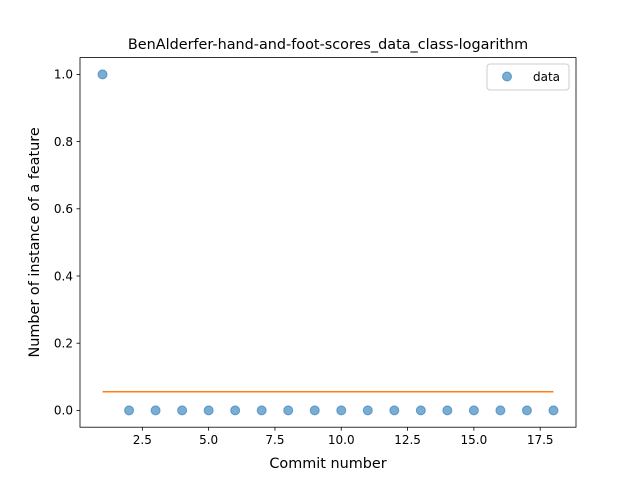 The image size is (640, 480). I want to click on x-tick-label: 10.0, so click(341, 440).